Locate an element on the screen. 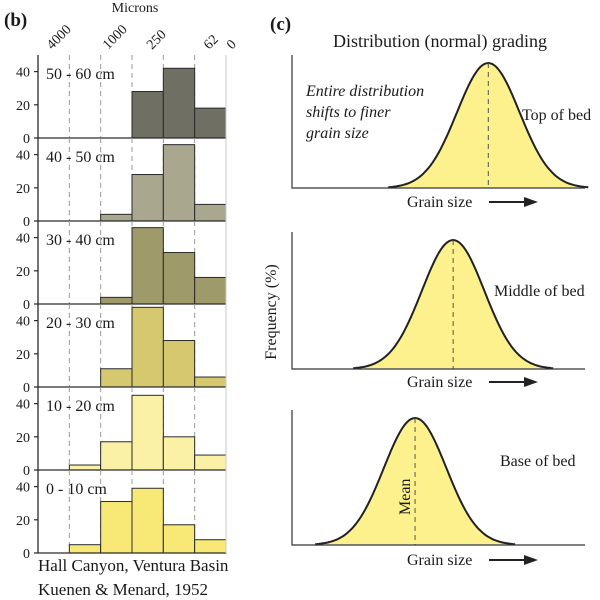 Image resolution: width=600 pixels, height=600 pixels. histogram-panel-3: 0 20 40 20 - 30 cm is located at coordinates (121, 350).